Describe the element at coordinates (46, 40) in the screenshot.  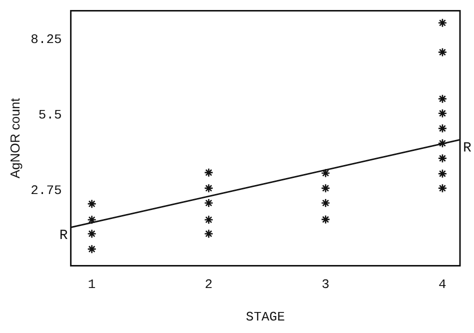
I see `y-tick-label: 8.25` at that location.